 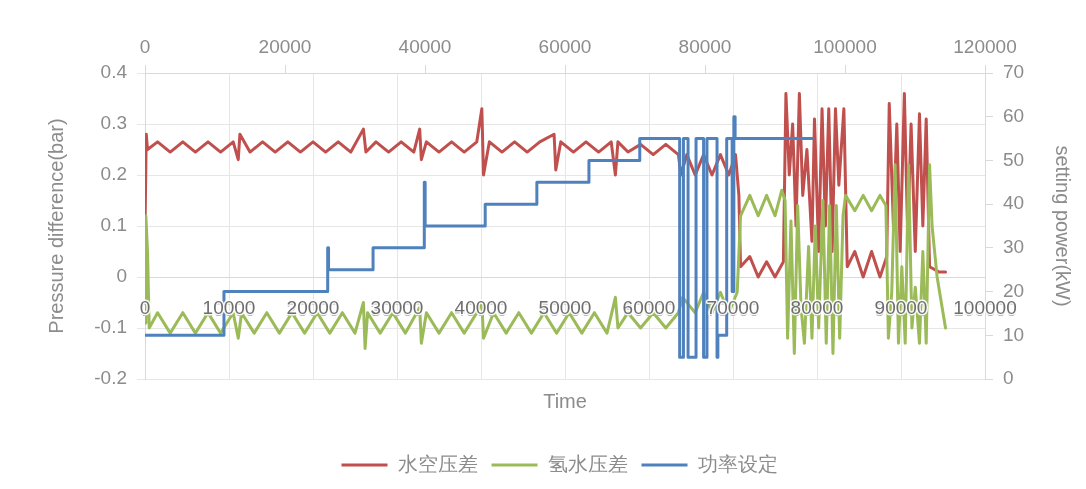 I want to click on x-tick-label: 50000, so click(x=565, y=309).